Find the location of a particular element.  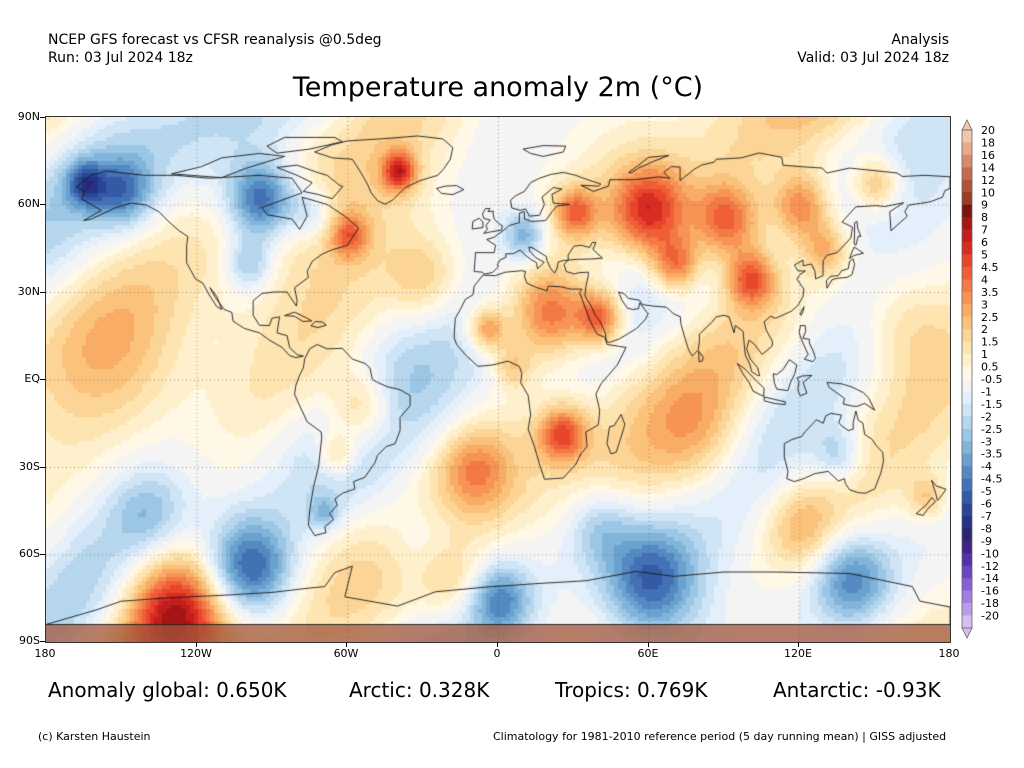

lon-label-120e: 120E is located at coordinates (798, 653).